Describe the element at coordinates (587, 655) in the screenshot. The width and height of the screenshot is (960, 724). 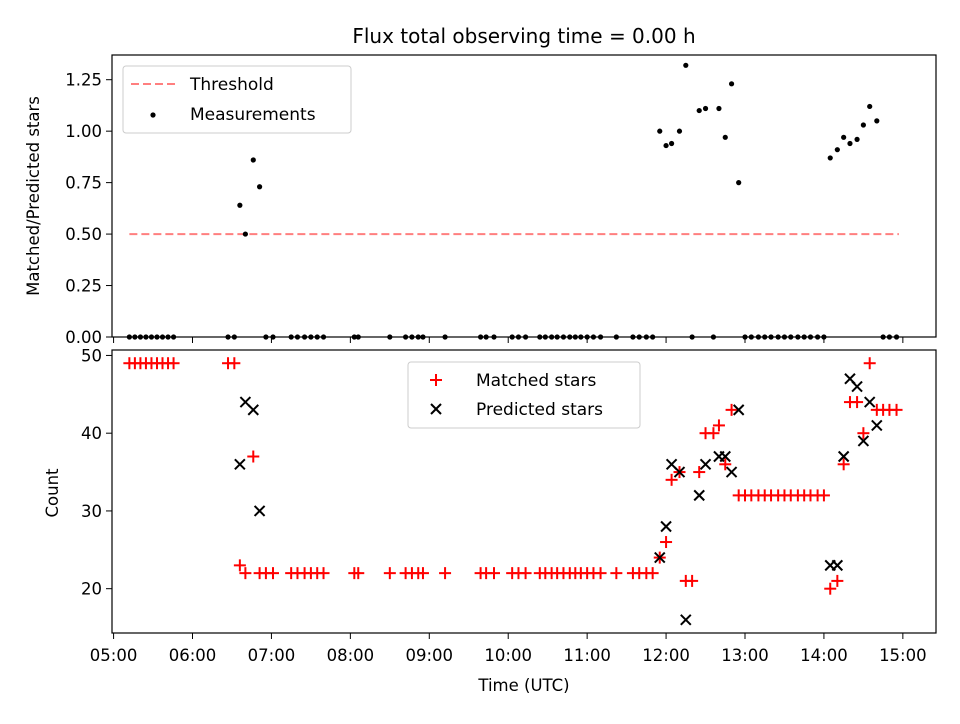
I see `x-tick-label: 11:00` at that location.